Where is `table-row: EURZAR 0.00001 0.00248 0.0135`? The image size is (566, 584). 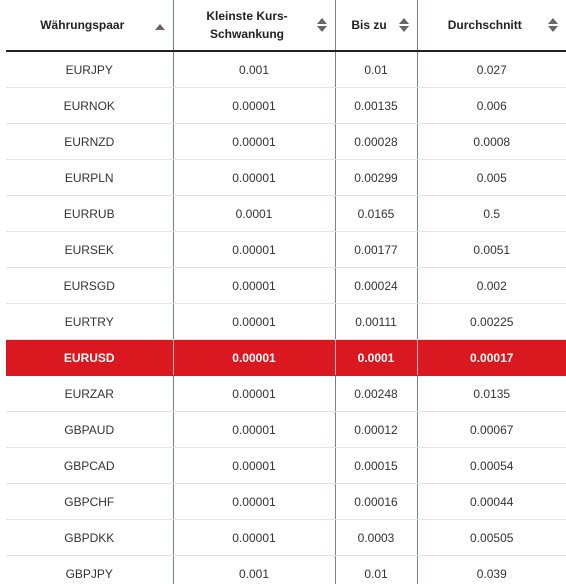 table-row: EURZAR 0.00001 0.00248 0.0135 is located at coordinates (286, 393).